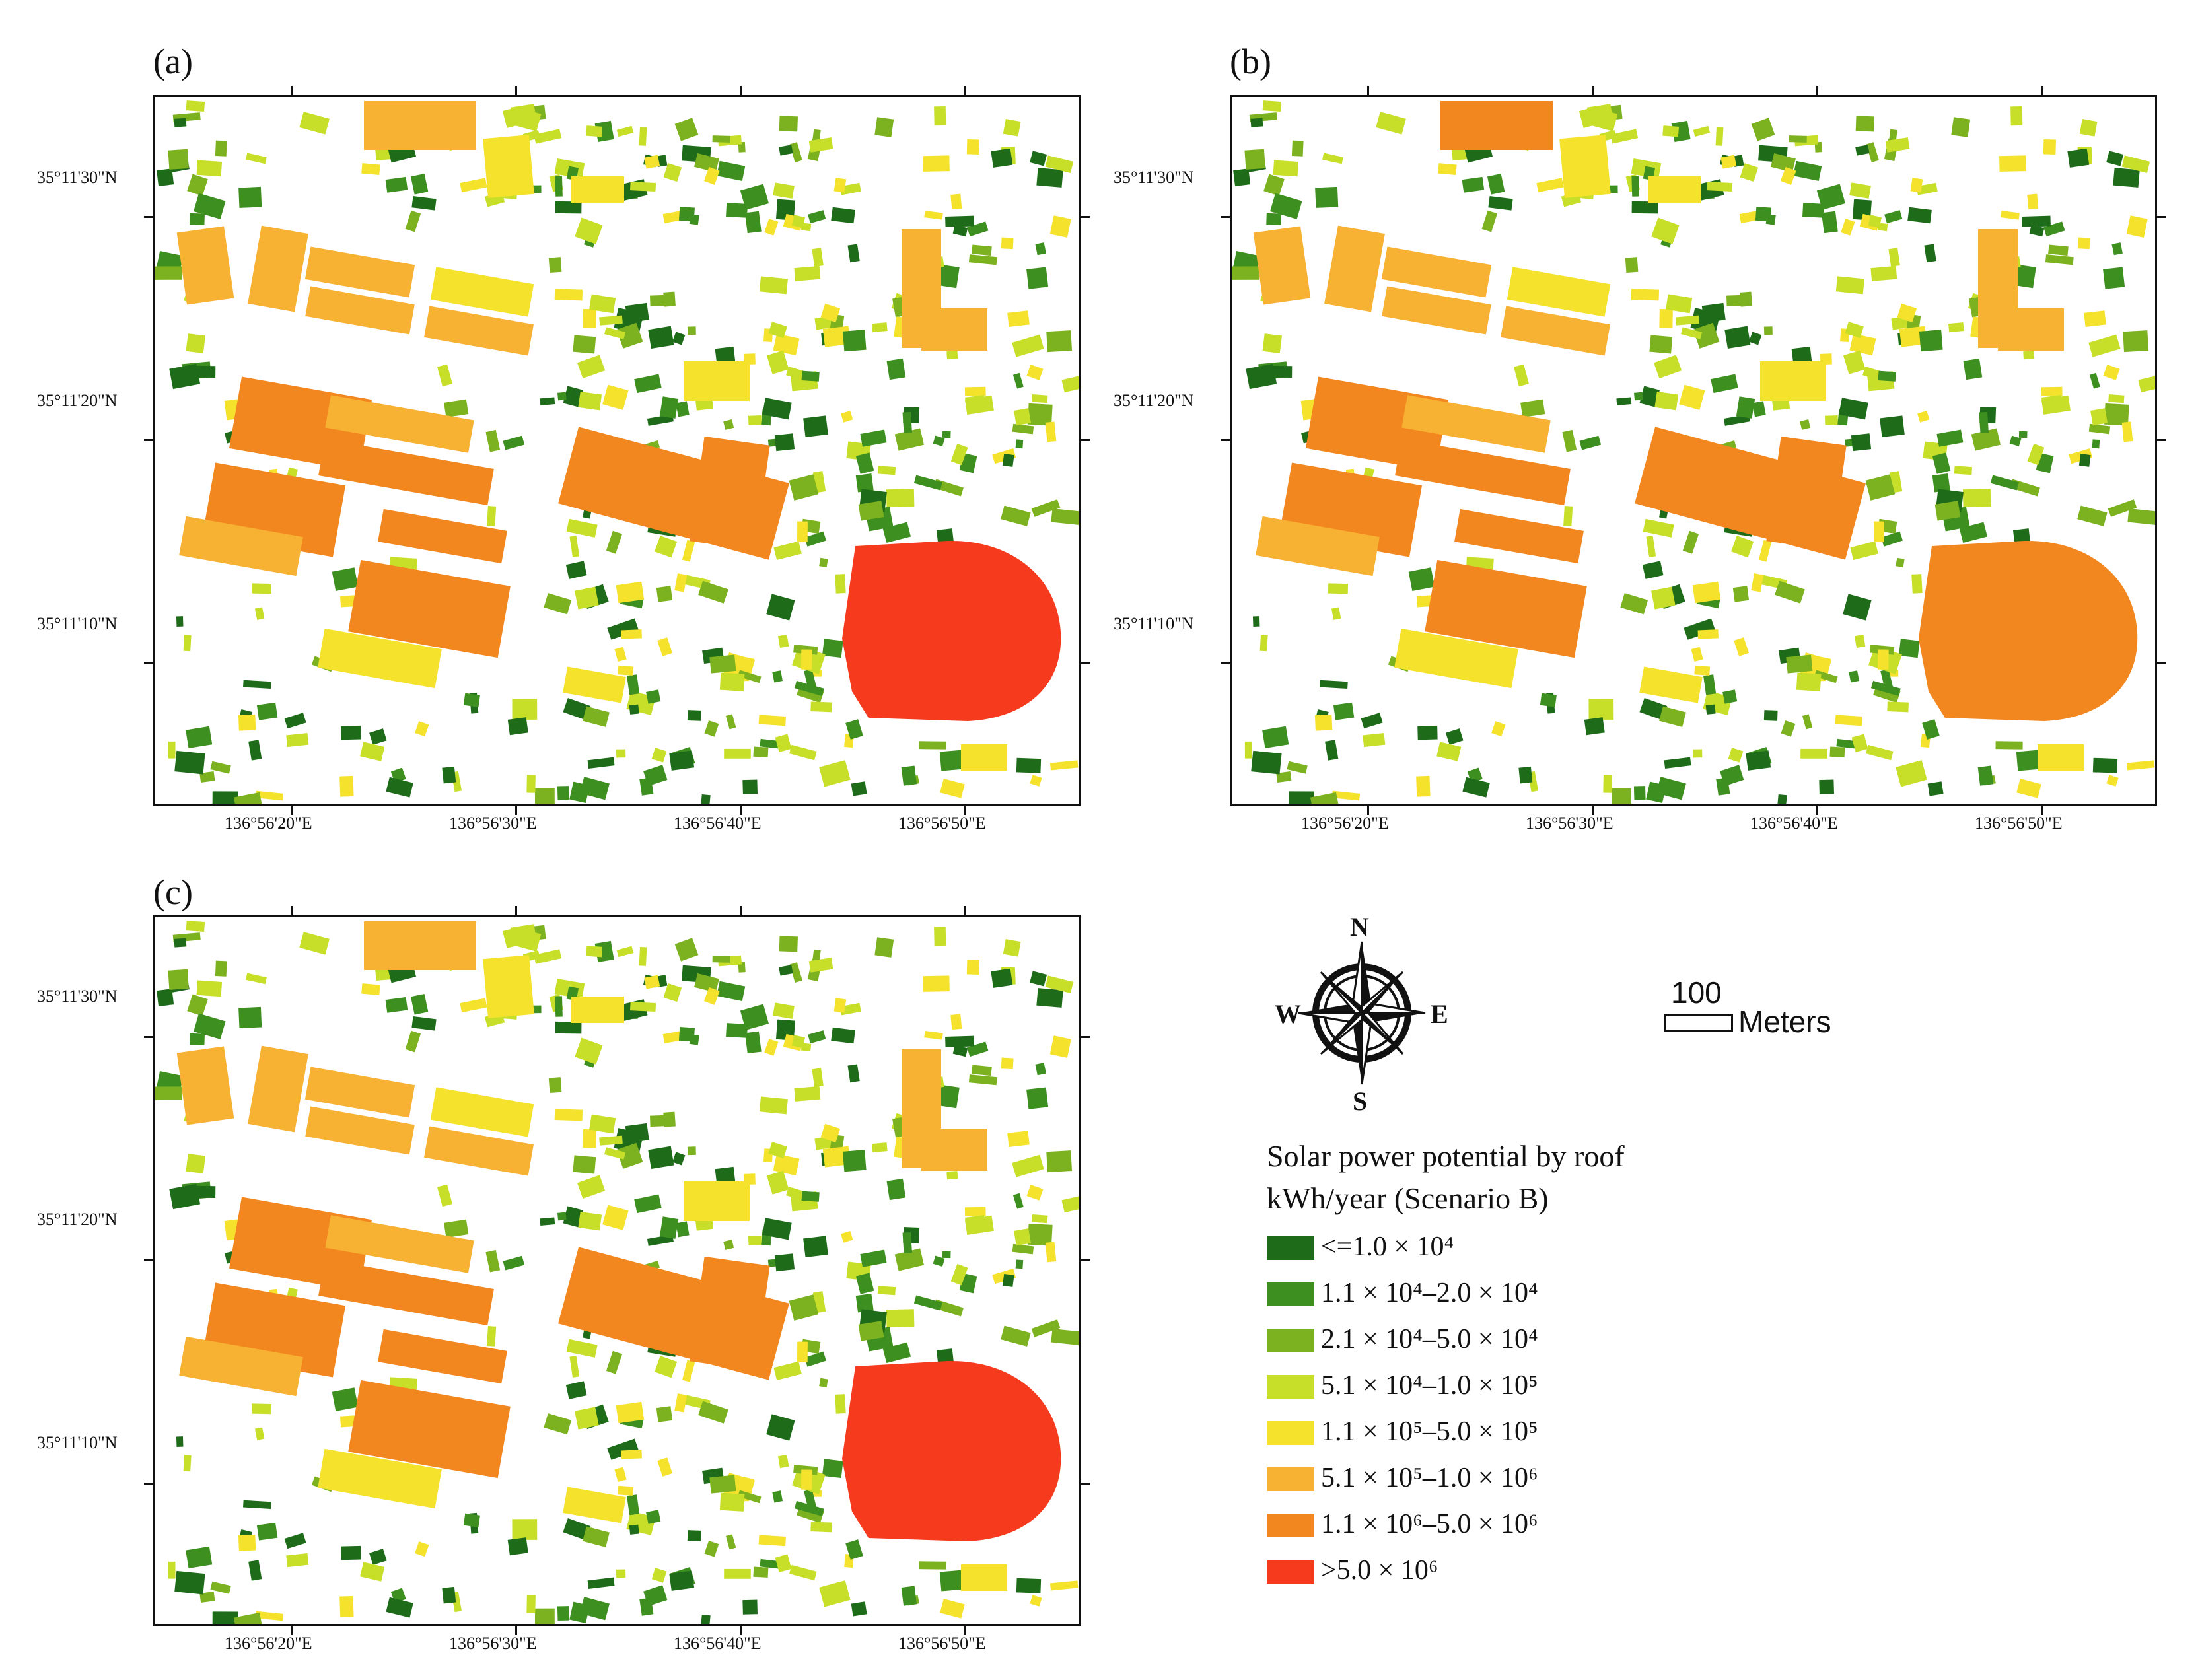 The width and height of the screenshot is (2198, 1680). I want to click on lat-label: 35°11'20"N, so click(77, 400).